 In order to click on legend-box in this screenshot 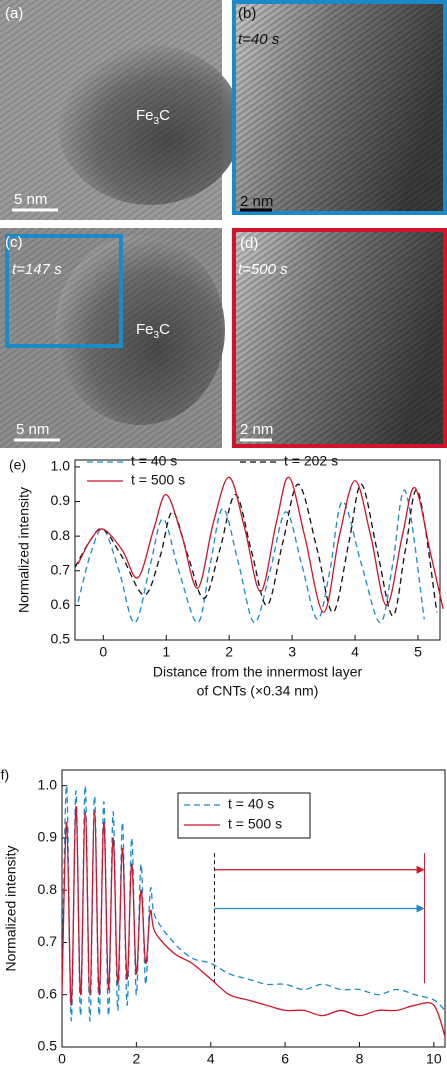, I will do `click(244, 815)`.